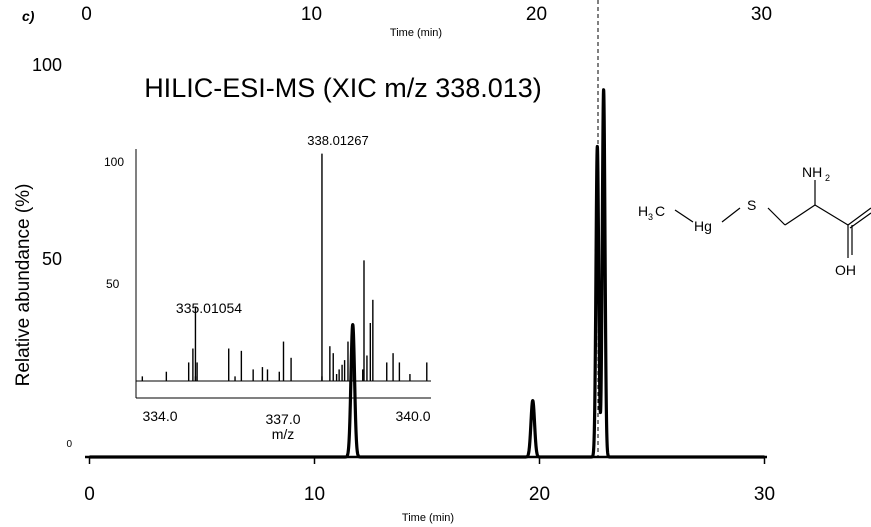  I want to click on top-time-axis: 0 10 20 30, so click(426, 14).